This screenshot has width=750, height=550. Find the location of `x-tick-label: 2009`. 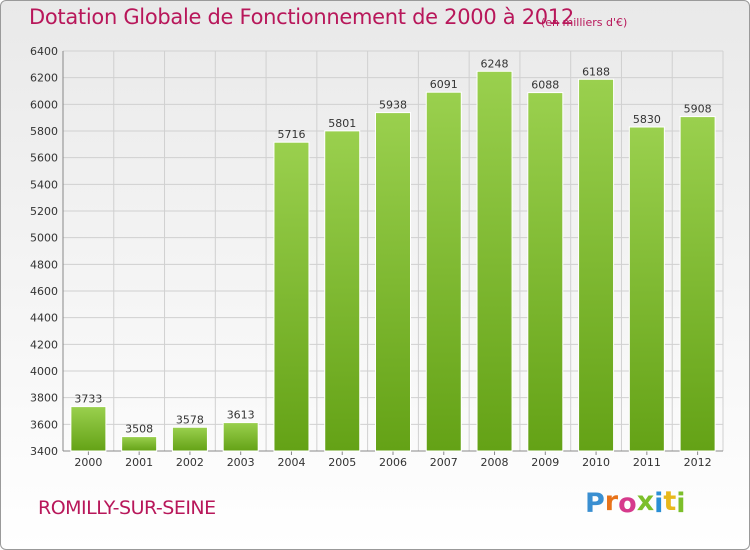

x-tick-label: 2009 is located at coordinates (545, 462).